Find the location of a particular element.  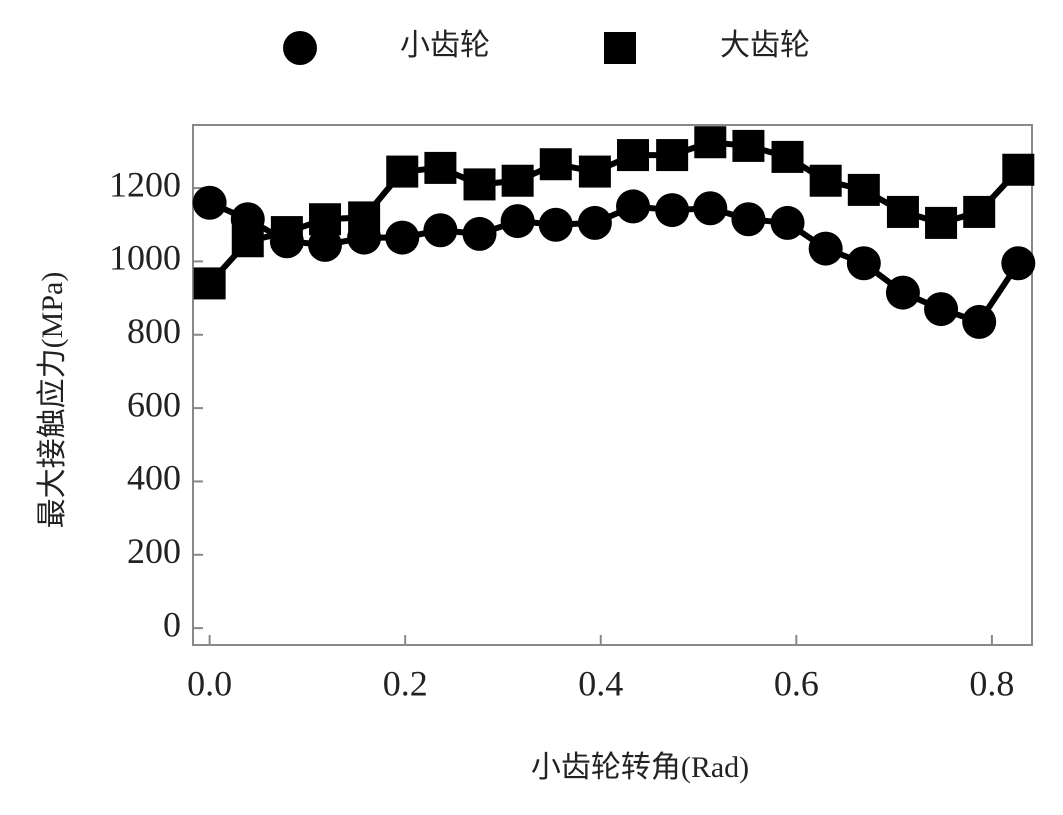

y-tick-label: 400 is located at coordinates (154, 478).